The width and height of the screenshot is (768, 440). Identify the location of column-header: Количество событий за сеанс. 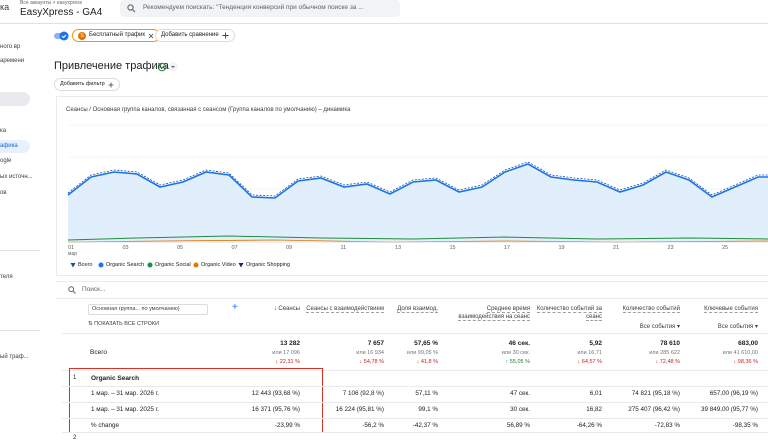
(562, 313).